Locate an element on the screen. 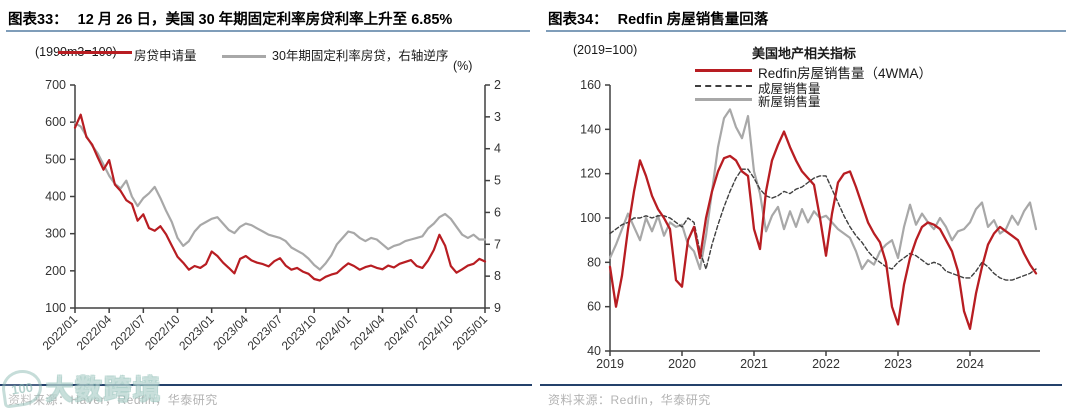 The image size is (1080, 411). legend-line-new-homes is located at coordinates (723, 99).